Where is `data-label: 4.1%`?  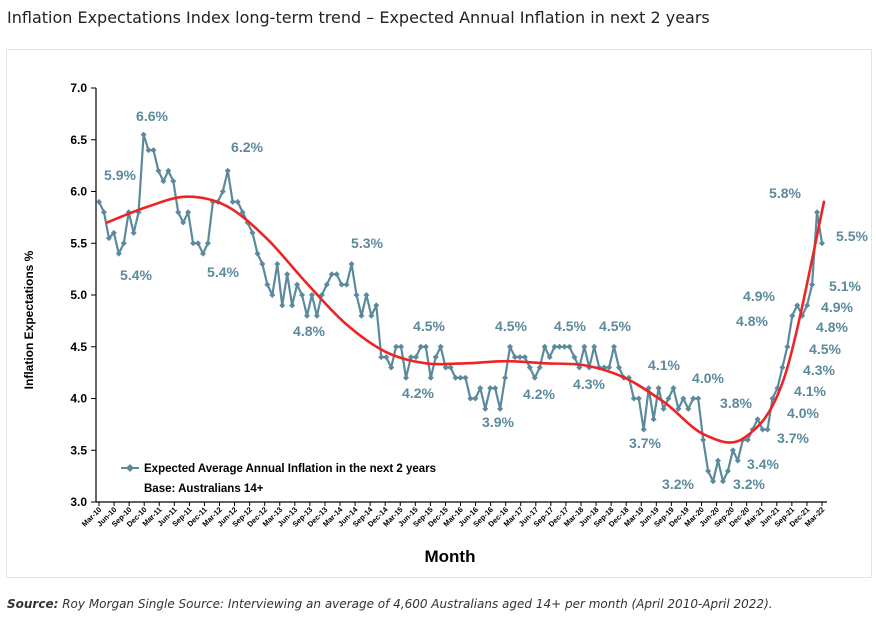 data-label: 4.1% is located at coordinates (810, 391).